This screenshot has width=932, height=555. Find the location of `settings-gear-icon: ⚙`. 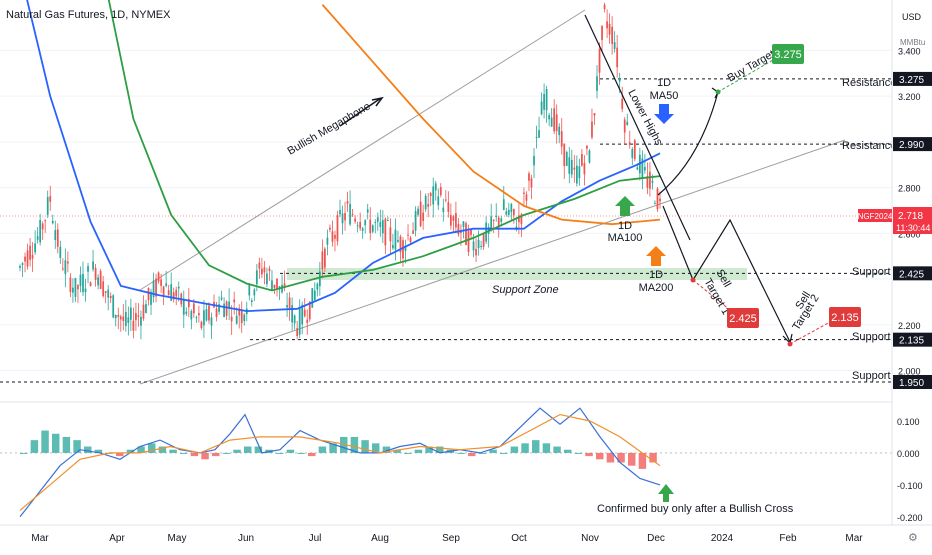

settings-gear-icon: ⚙ is located at coordinates (913, 538).